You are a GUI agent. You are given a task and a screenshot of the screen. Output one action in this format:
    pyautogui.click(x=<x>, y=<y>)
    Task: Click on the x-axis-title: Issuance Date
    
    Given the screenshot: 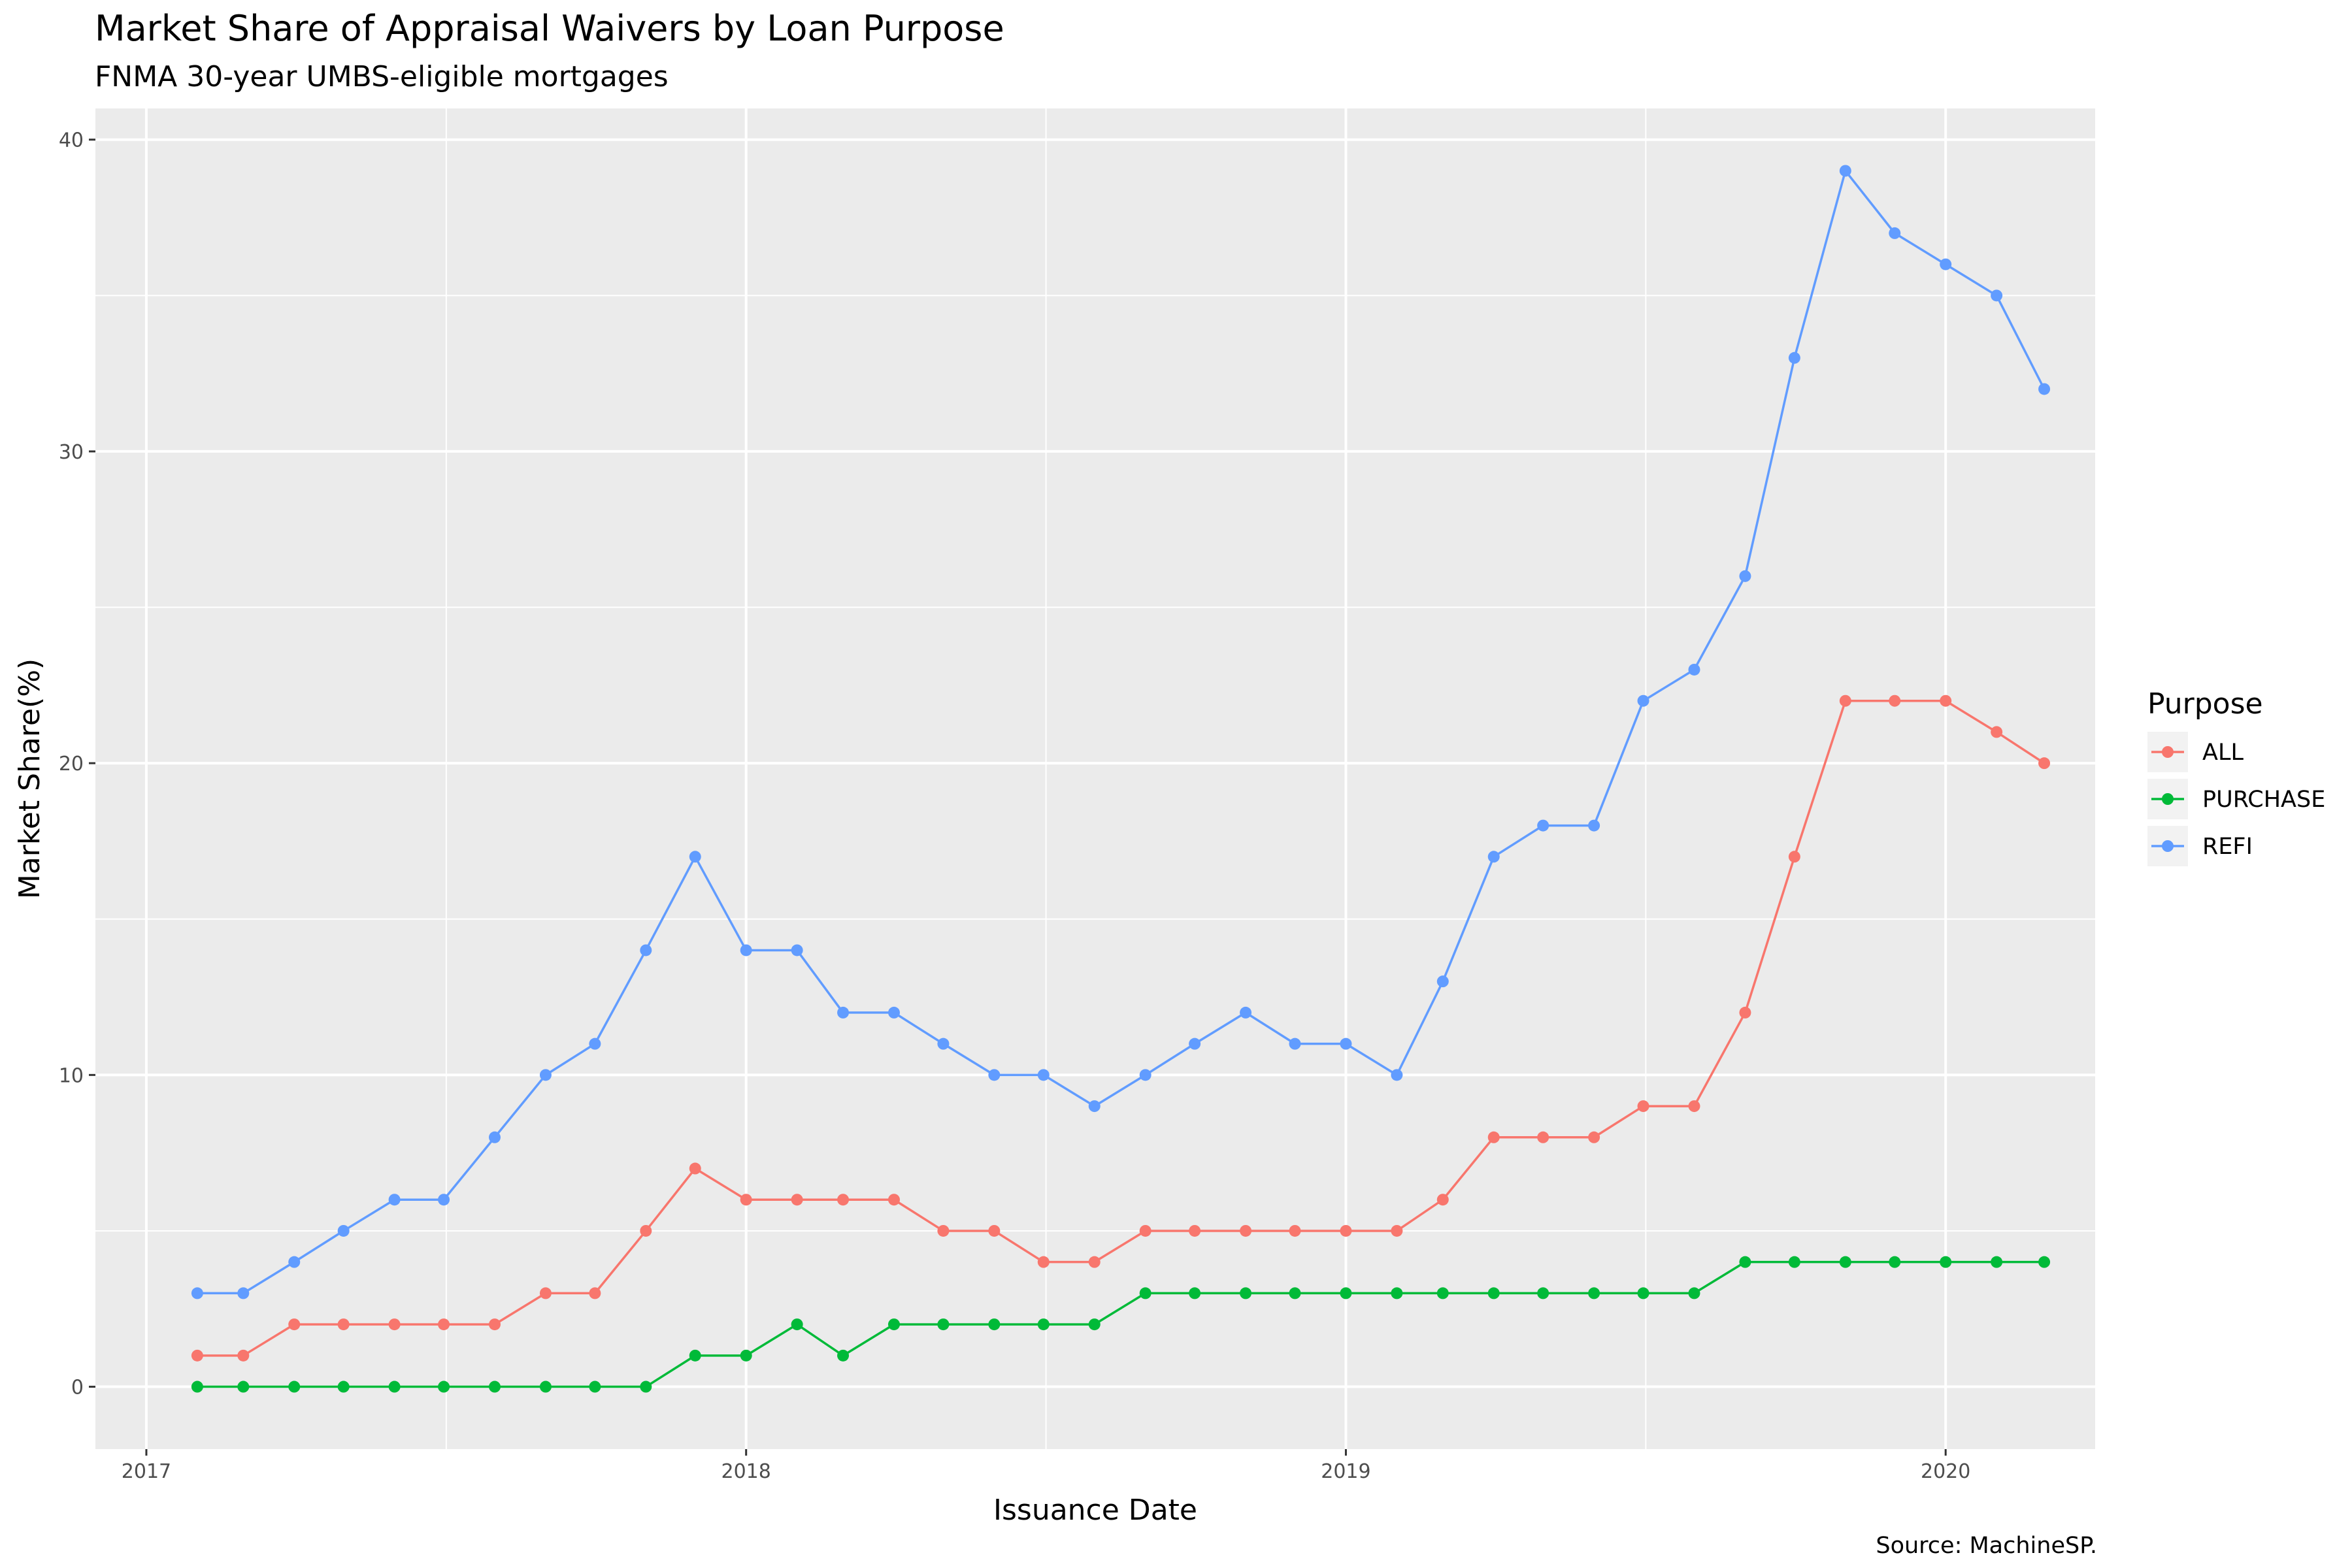 What is the action you would take?
    pyautogui.click(x=1095, y=1510)
    